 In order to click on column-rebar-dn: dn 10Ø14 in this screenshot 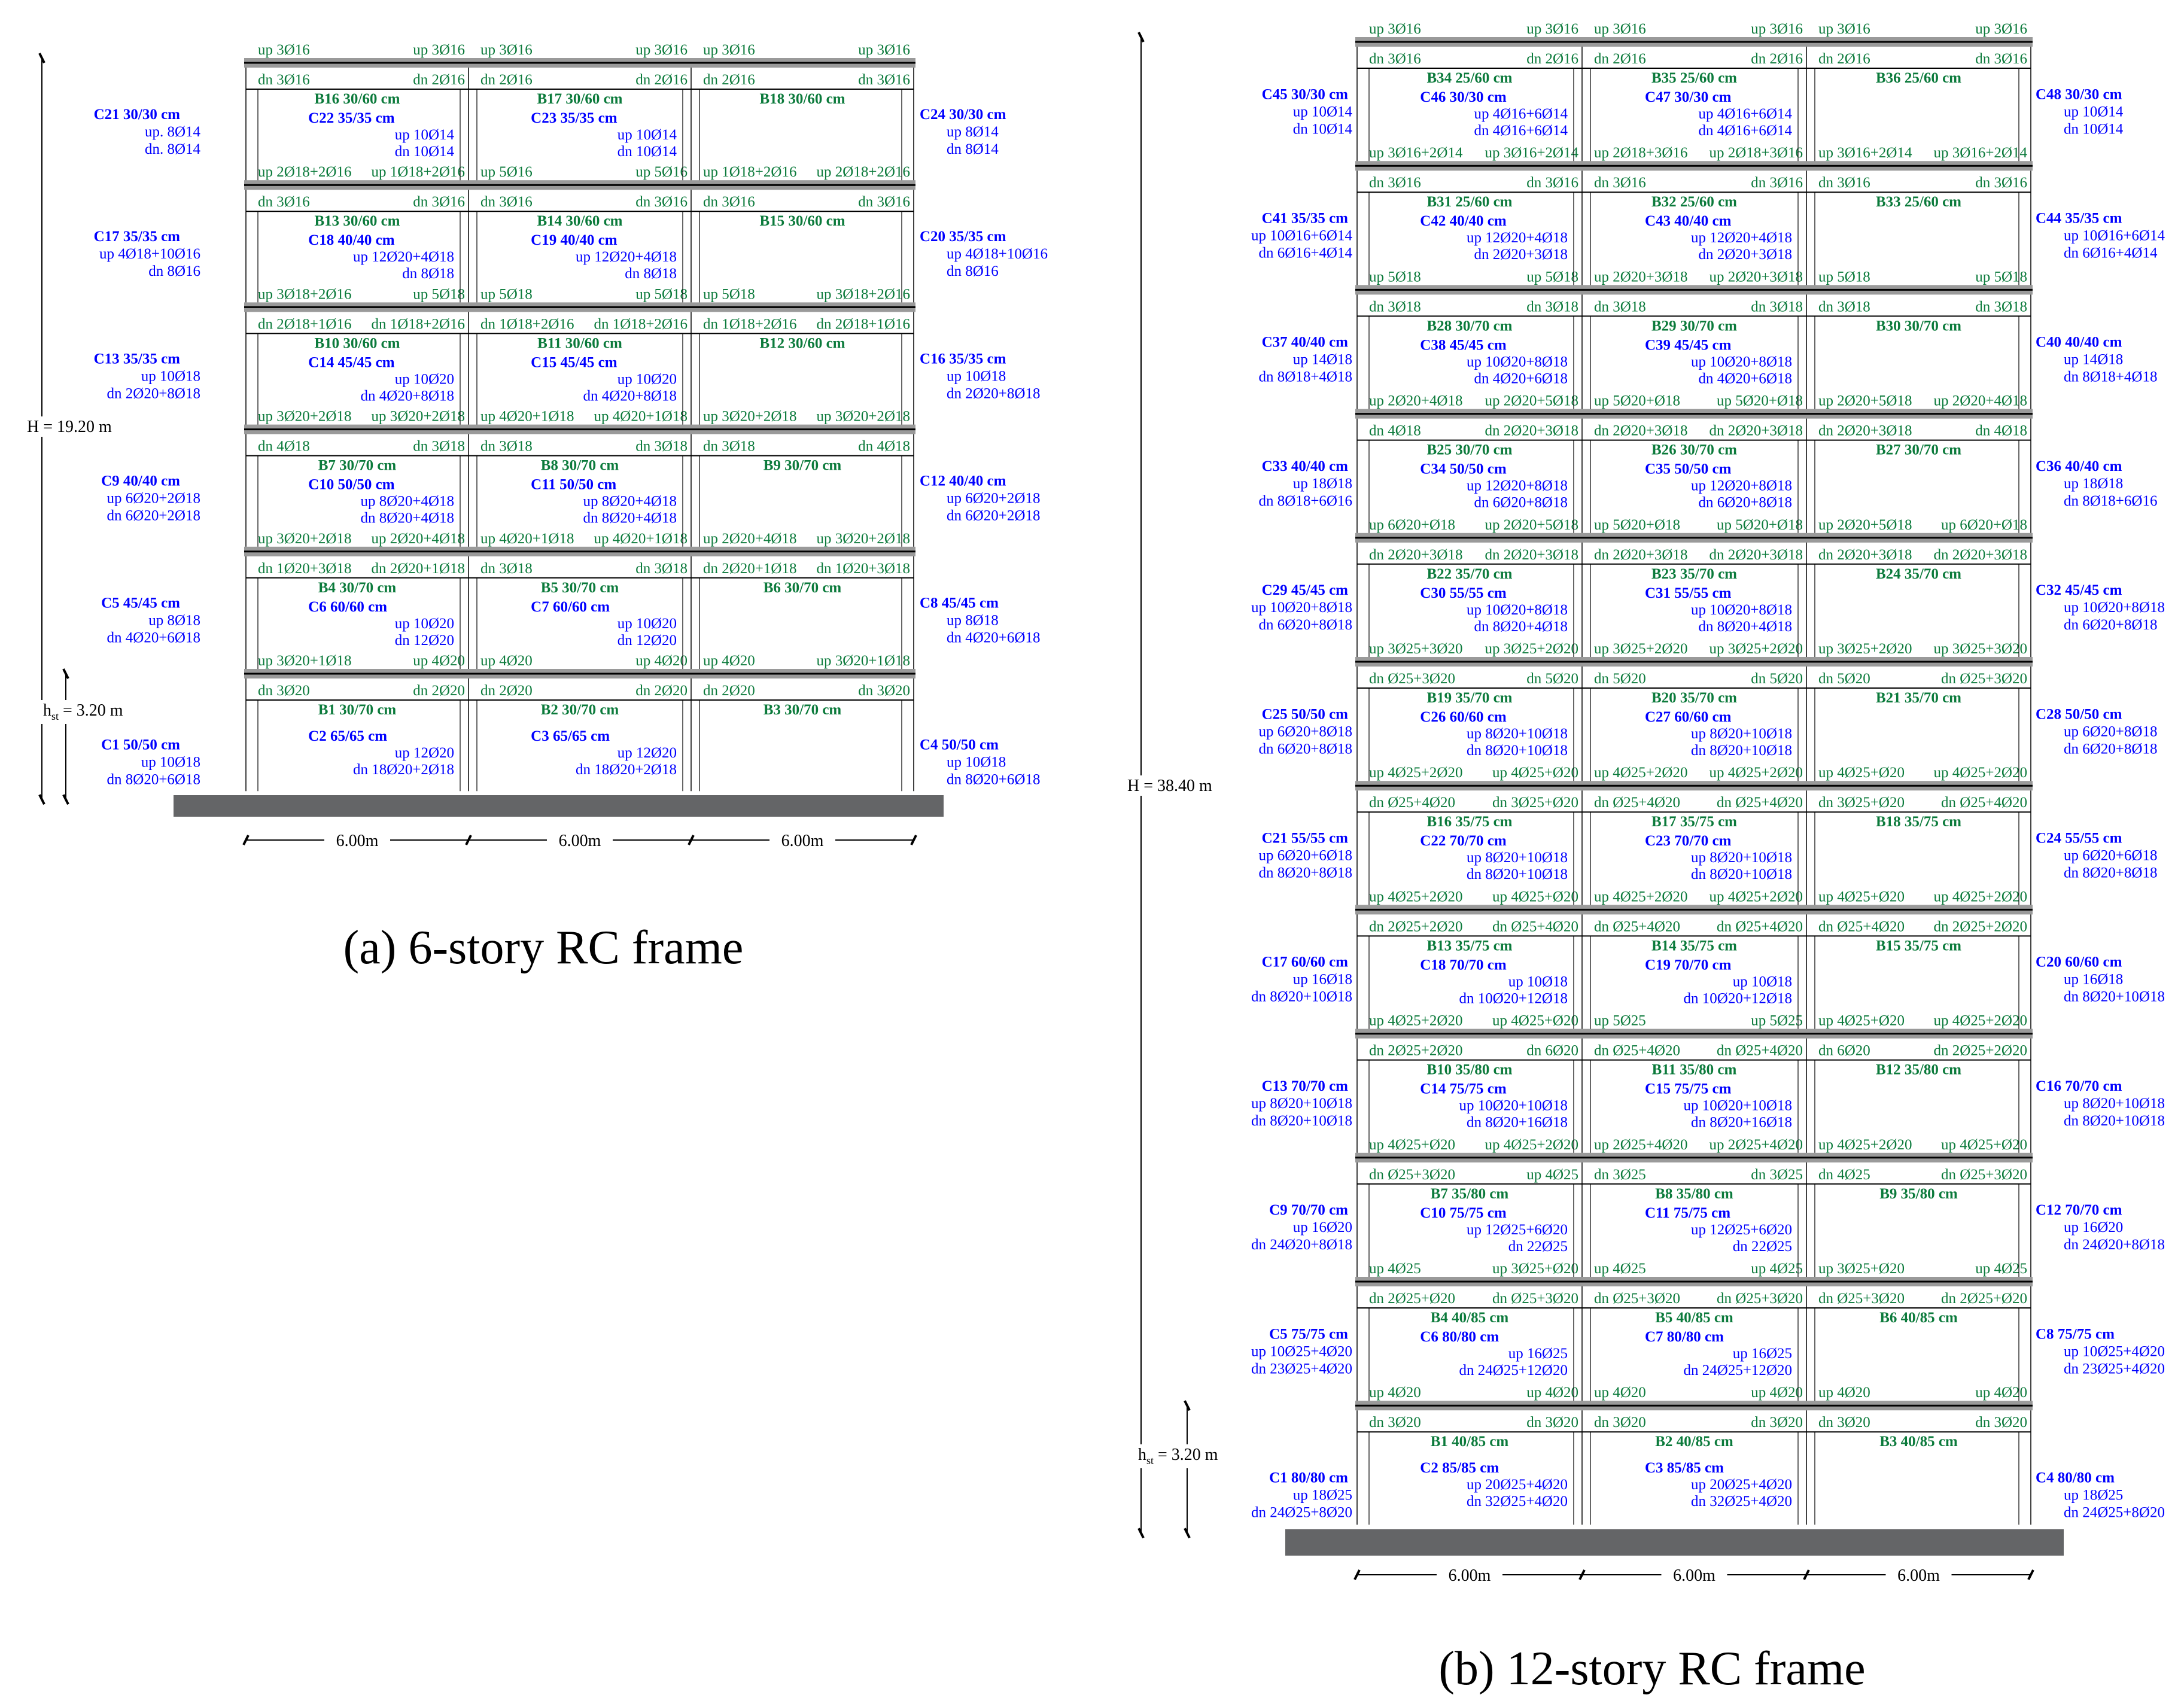, I will do `click(1323, 129)`.